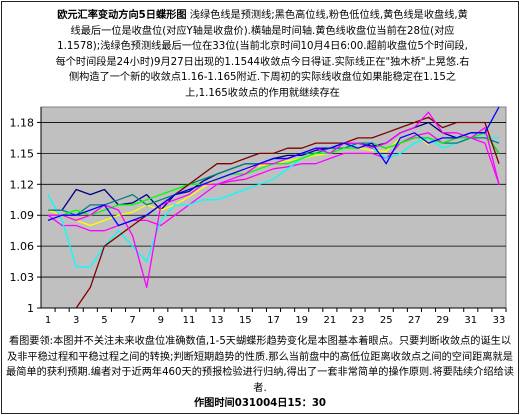 This screenshot has width=522, height=417. Describe the element at coordinates (414, 320) in the screenshot. I see `x-tick-label: 27` at that location.